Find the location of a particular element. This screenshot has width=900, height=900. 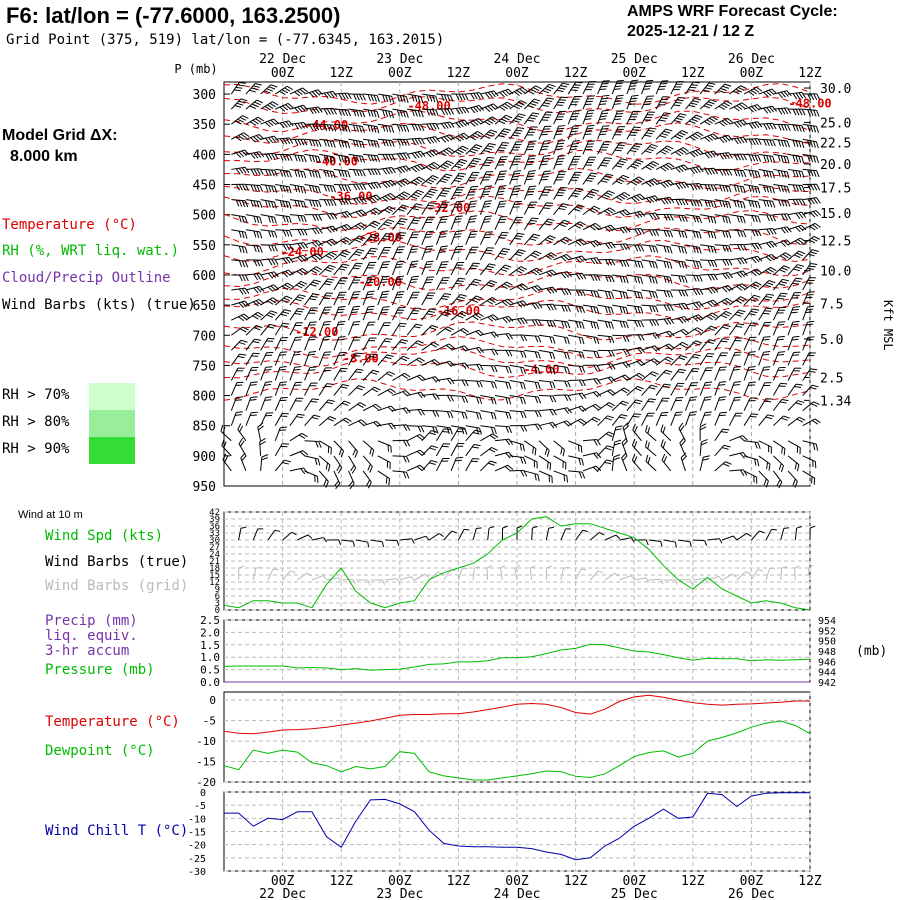

legend-wind-barbs: Wind Barbs (kts) (true) is located at coordinates (99, 305).